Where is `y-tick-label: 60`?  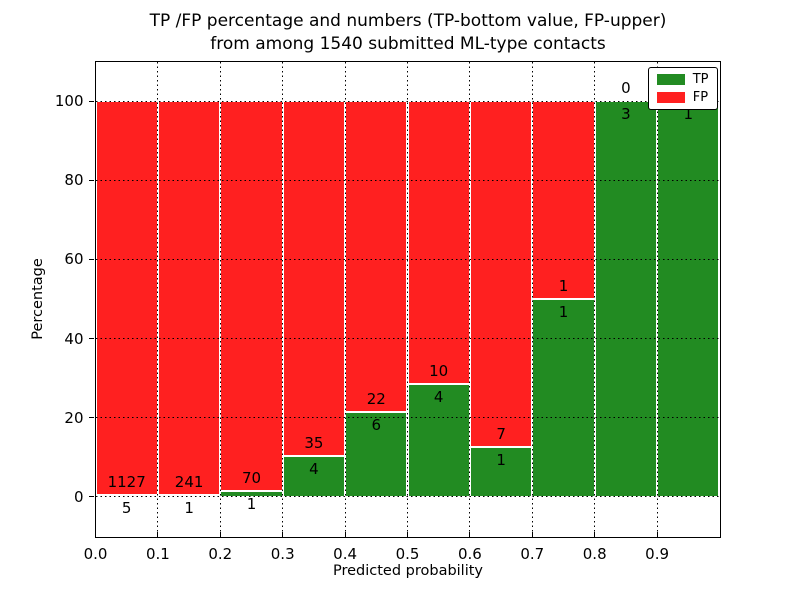
y-tick-label: 60 is located at coordinates (74, 259).